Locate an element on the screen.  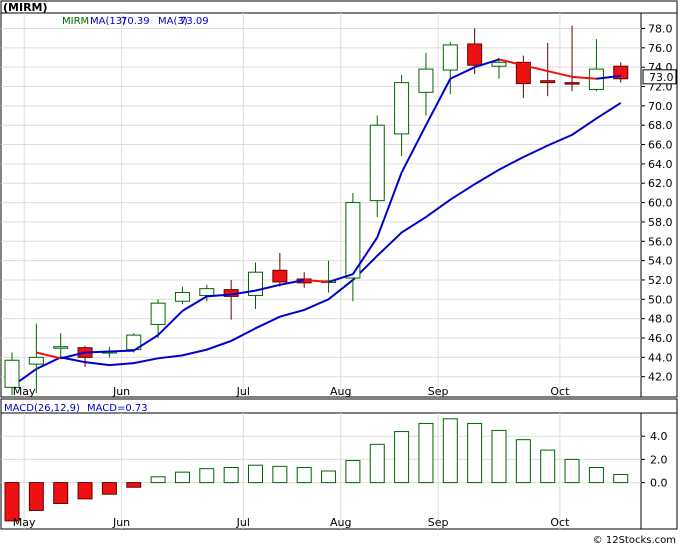
macd-tick-label: 4.0 is located at coordinates (659, 436).